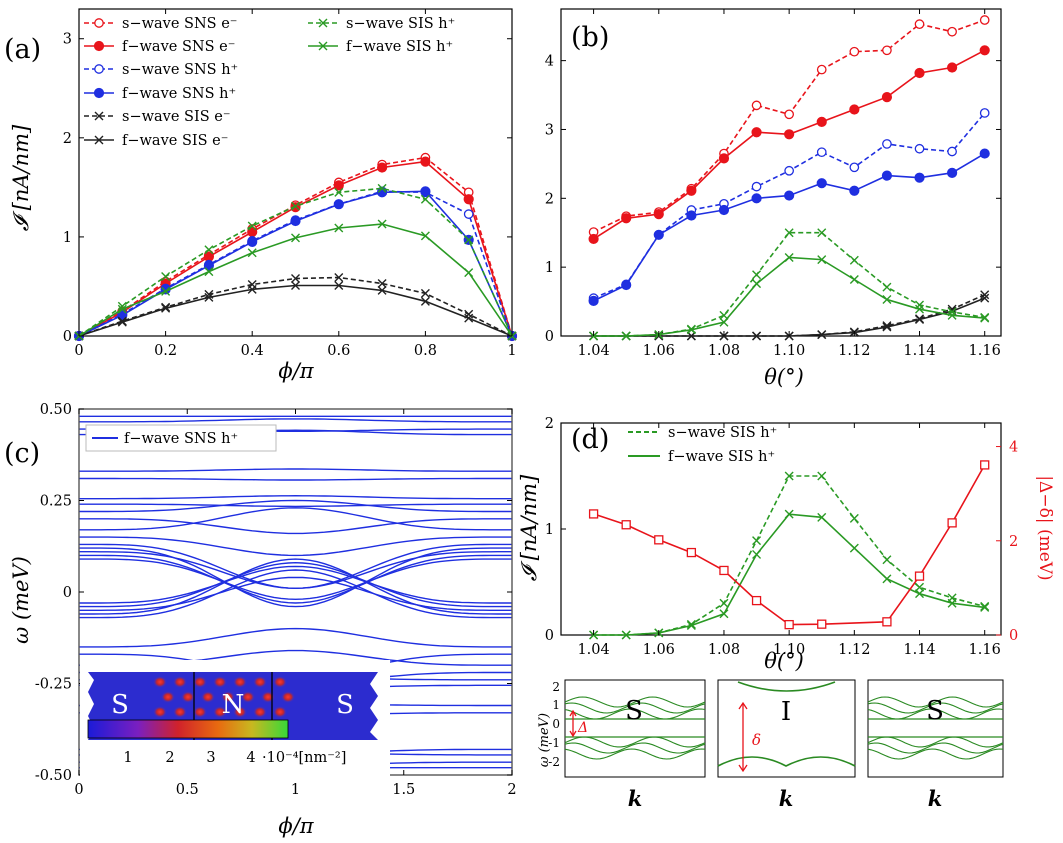  What do you see at coordinates (854, 650) in the screenshot?
I see `d-xtick-label: 1.12` at bounding box center [854, 650].